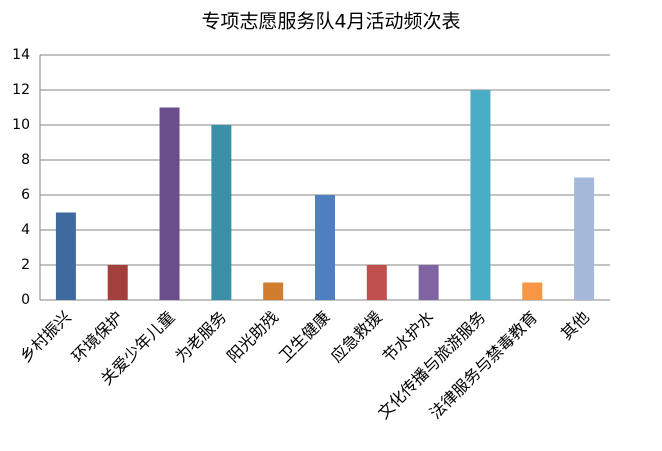 The height and width of the screenshot is (451, 662). What do you see at coordinates (25, 195) in the screenshot?
I see `y-tick-label: 6` at bounding box center [25, 195].